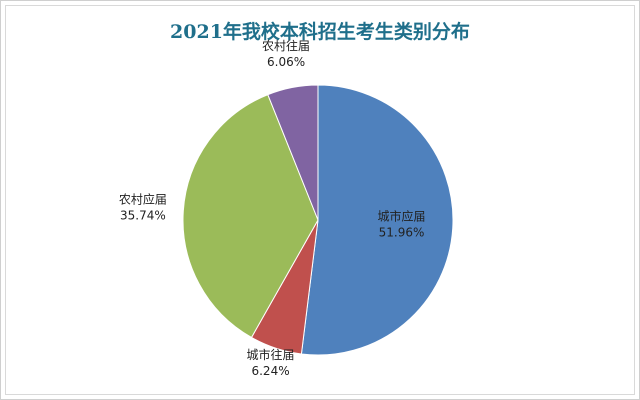 The width and height of the screenshot is (640, 400). Describe the element at coordinates (402, 216) in the screenshot. I see `slice-category-label: 城市应届` at that location.